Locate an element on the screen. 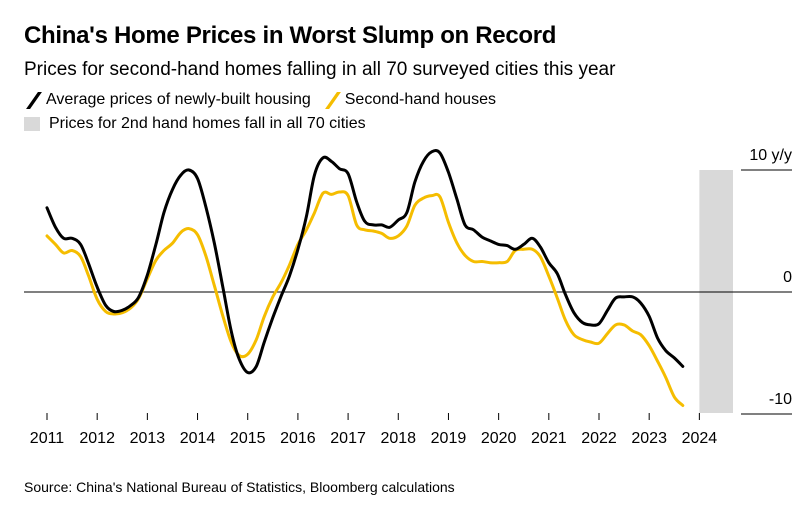  legend-label-second-hand: Second-hand houses is located at coordinates (420, 99).